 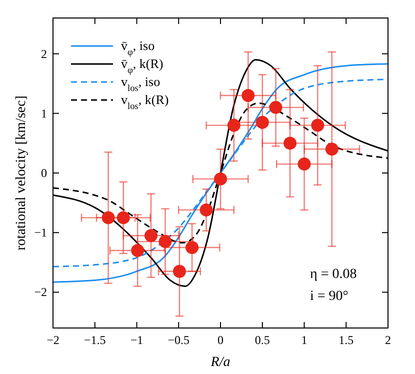 I want to click on legend-label: v$_{los}$, k(R), so click(x=145, y=102).